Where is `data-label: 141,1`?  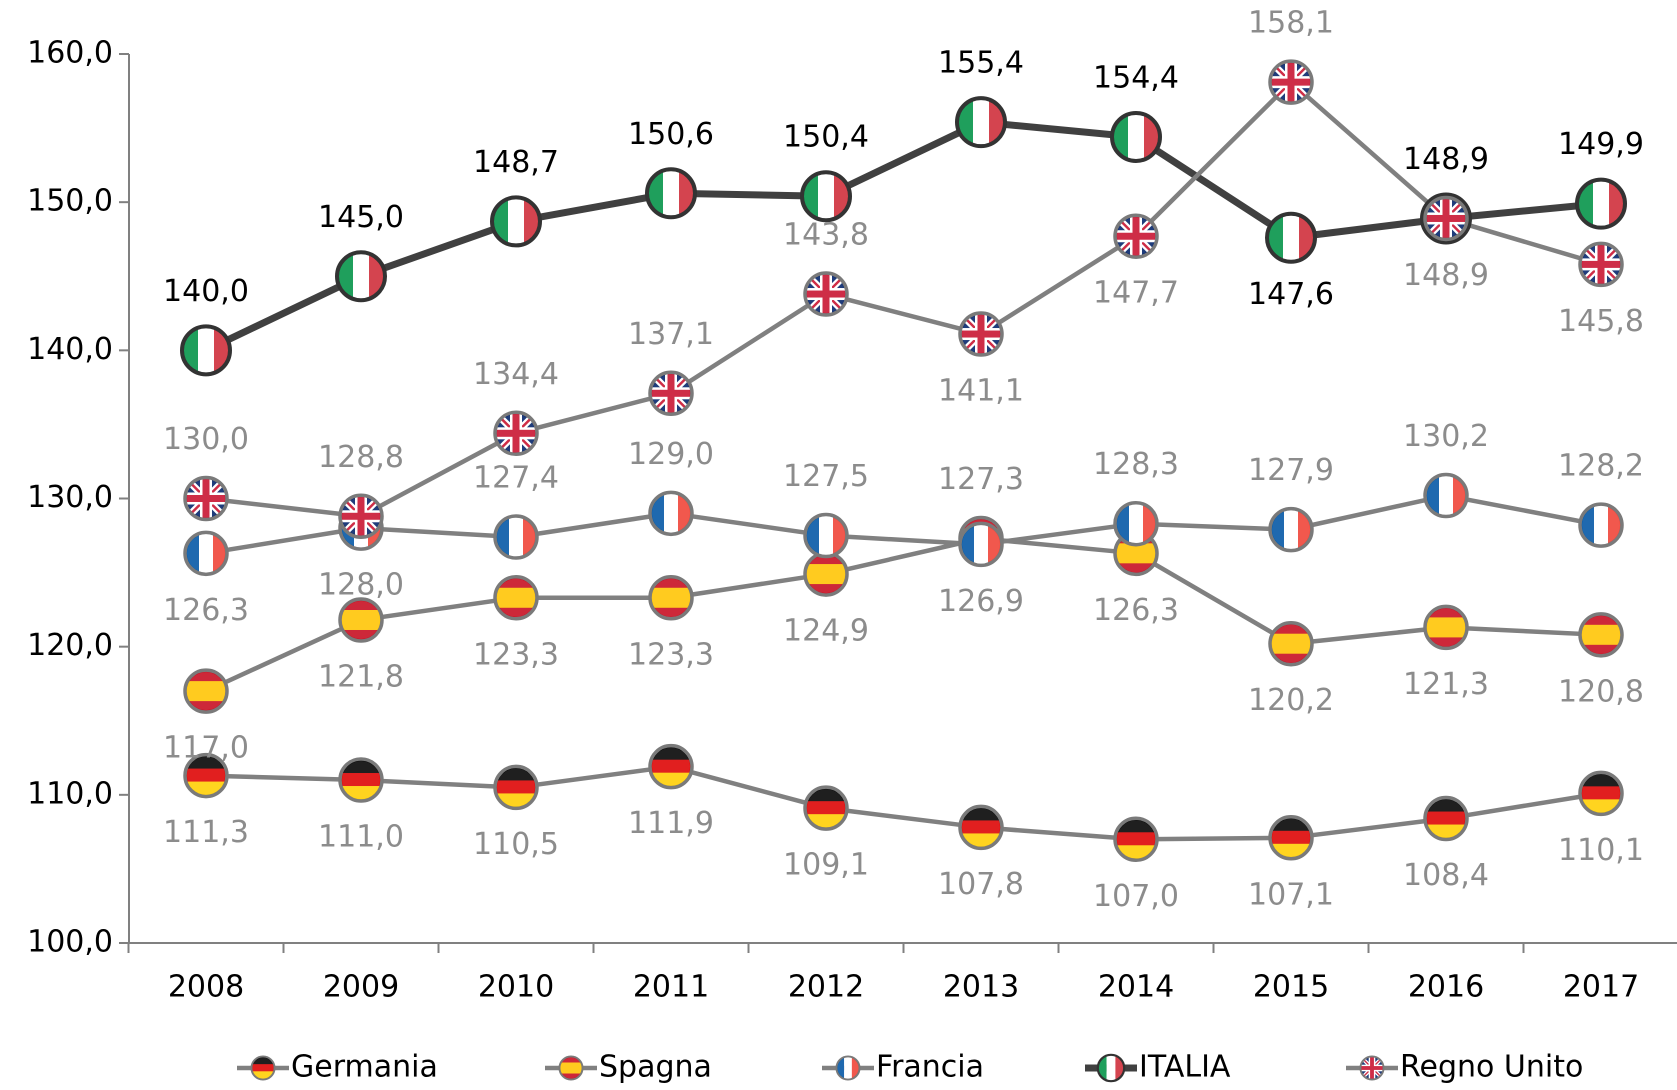 data-label: 141,1 is located at coordinates (981, 391).